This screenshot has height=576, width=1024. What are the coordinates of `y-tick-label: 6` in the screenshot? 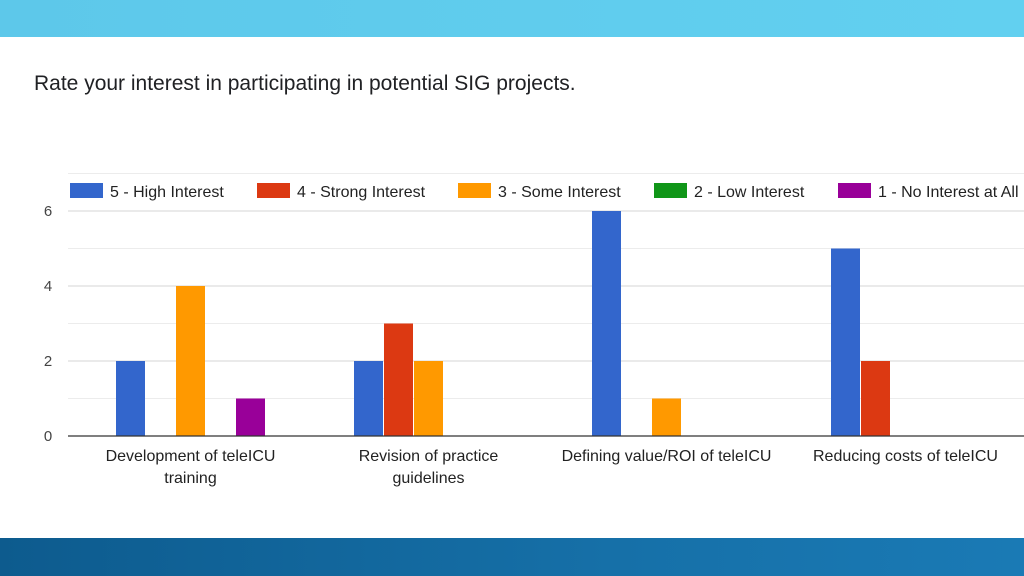 It's located at (48, 211).